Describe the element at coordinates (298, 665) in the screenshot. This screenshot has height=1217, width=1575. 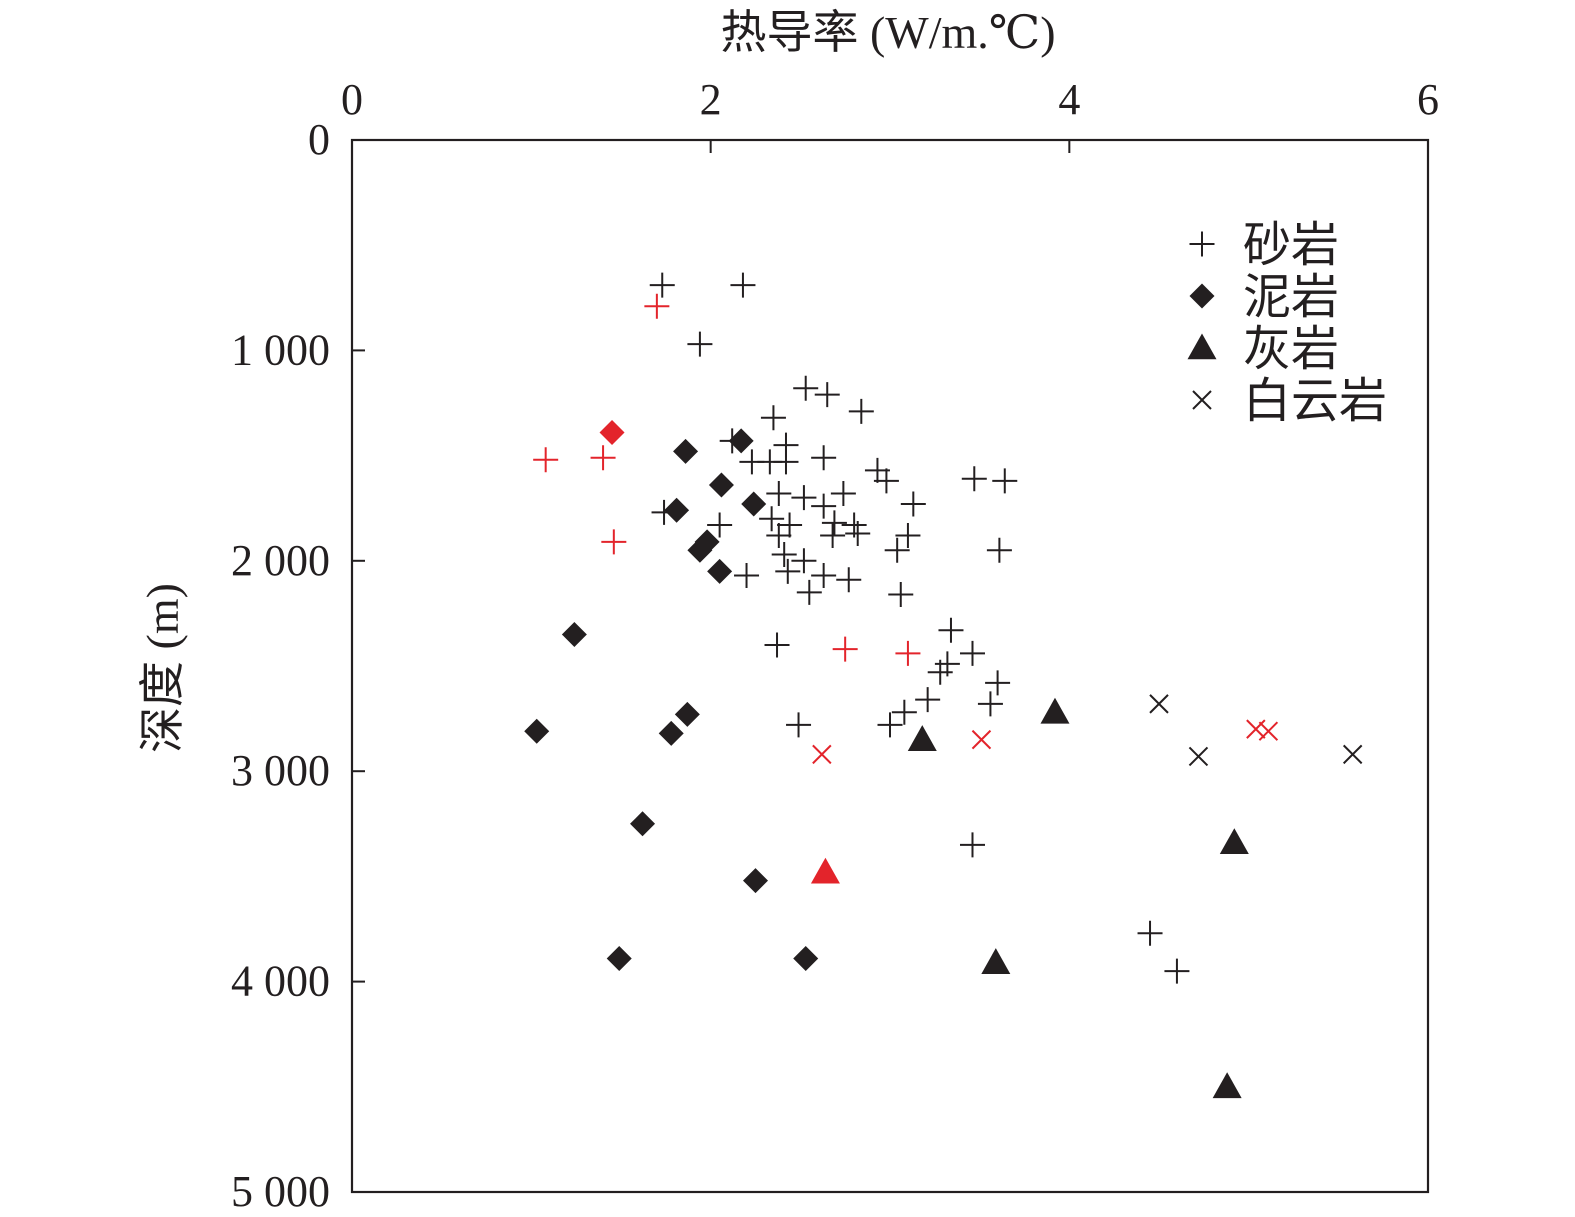
I see `y-axis: 0 1 000 2 000 3 000 4 000 5 000` at that location.